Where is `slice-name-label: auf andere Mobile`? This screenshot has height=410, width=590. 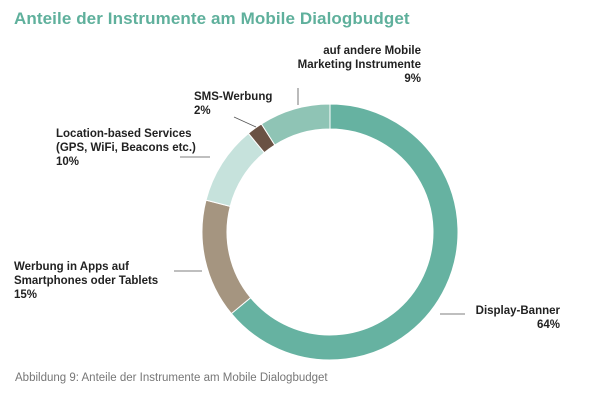 slice-name-label: auf andere Mobile is located at coordinates (372, 51).